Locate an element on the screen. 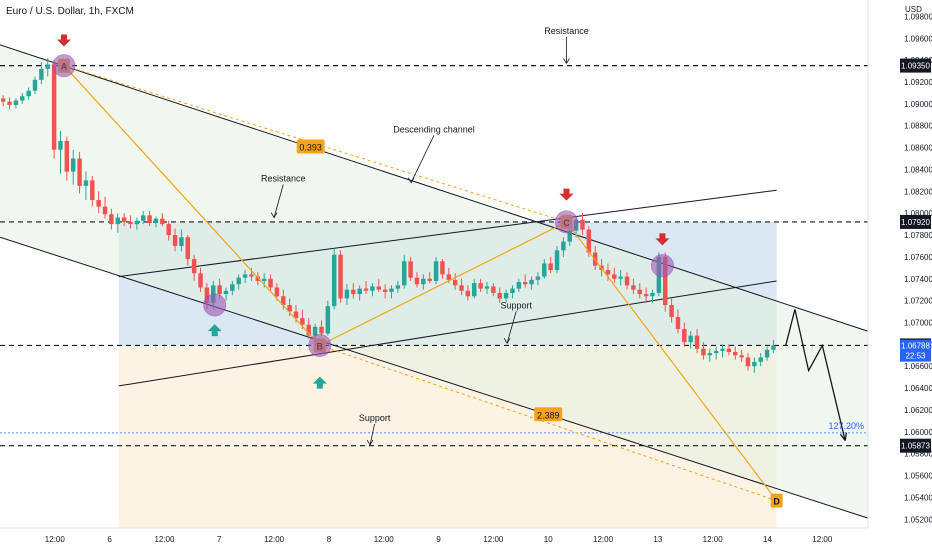  price-tick-label: 1.06200 is located at coordinates (918, 410).